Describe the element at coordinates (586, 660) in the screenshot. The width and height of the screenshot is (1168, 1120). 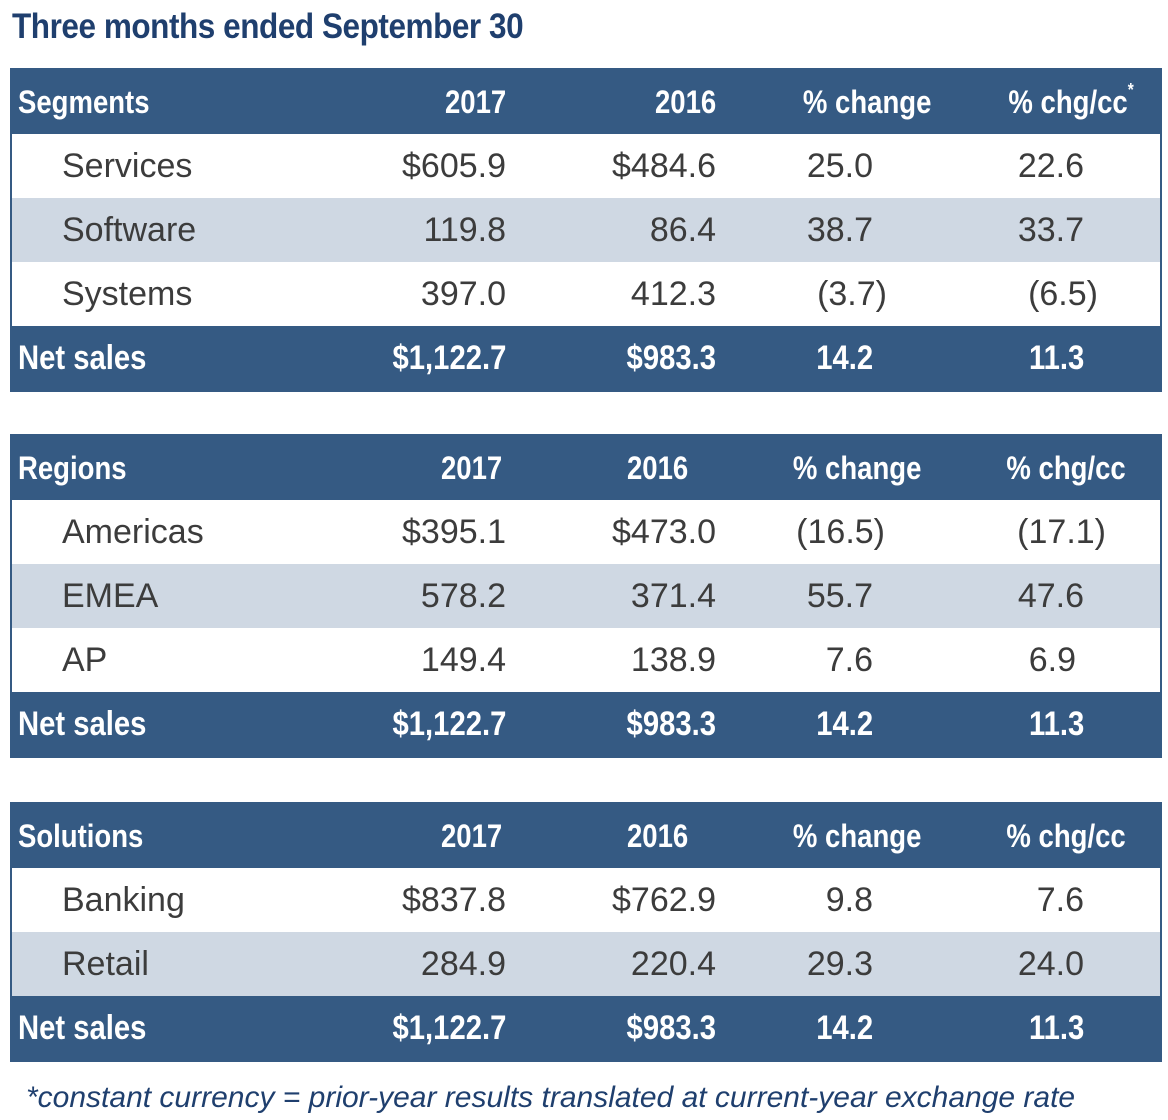
I see `table-row: AP 149.4 138.9 7.6 6.9` at that location.